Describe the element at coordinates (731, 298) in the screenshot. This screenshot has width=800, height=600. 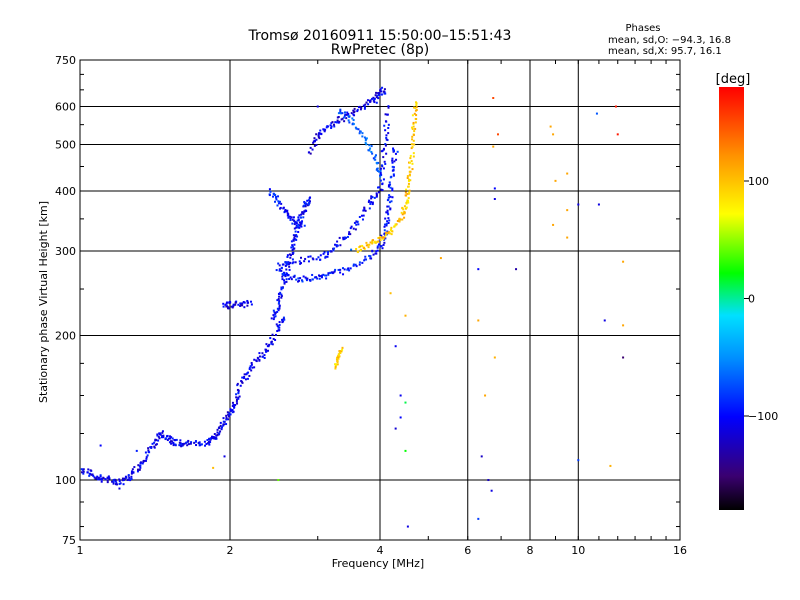
I see `colorbar` at that location.